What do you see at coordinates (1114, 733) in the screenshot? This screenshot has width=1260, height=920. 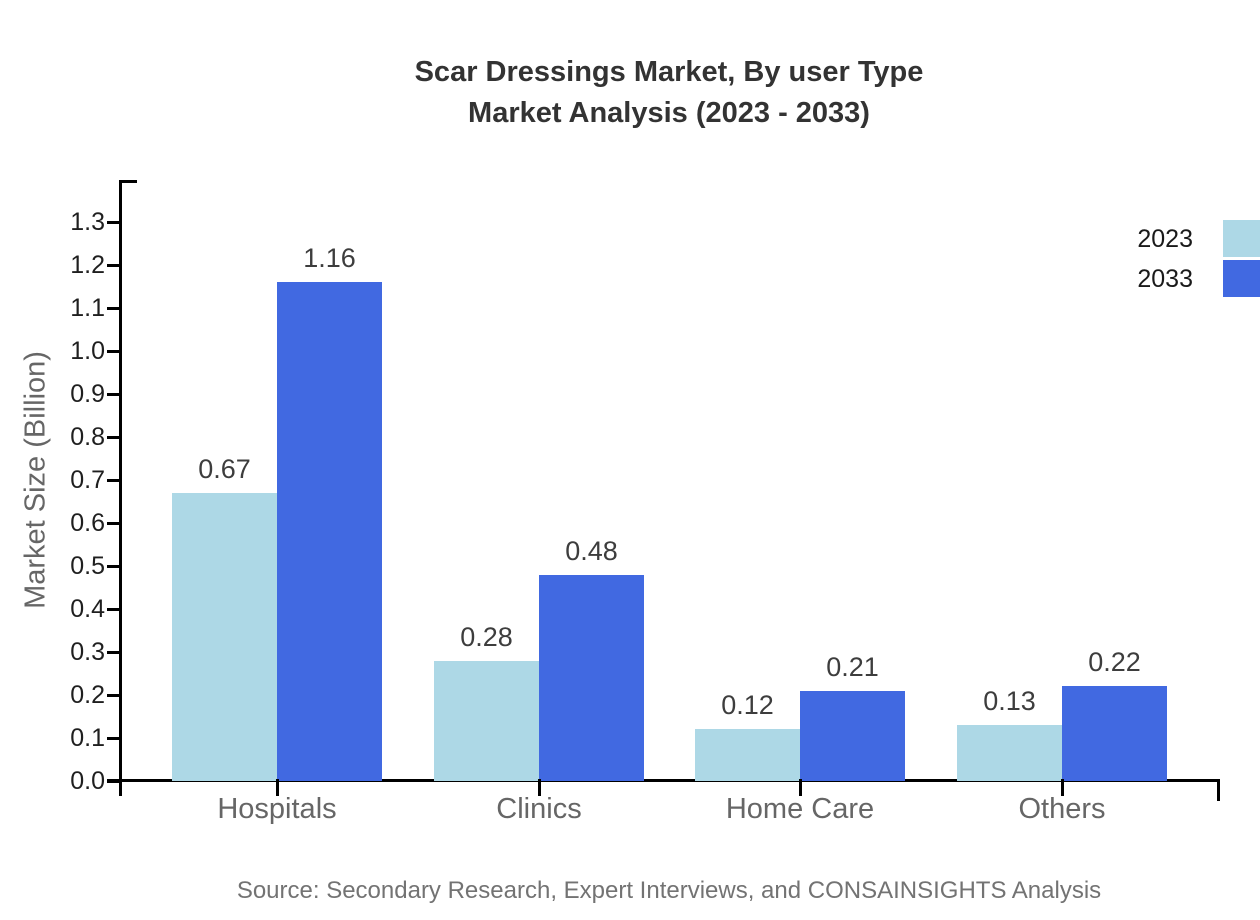 I see `bar-2033-others` at bounding box center [1114, 733].